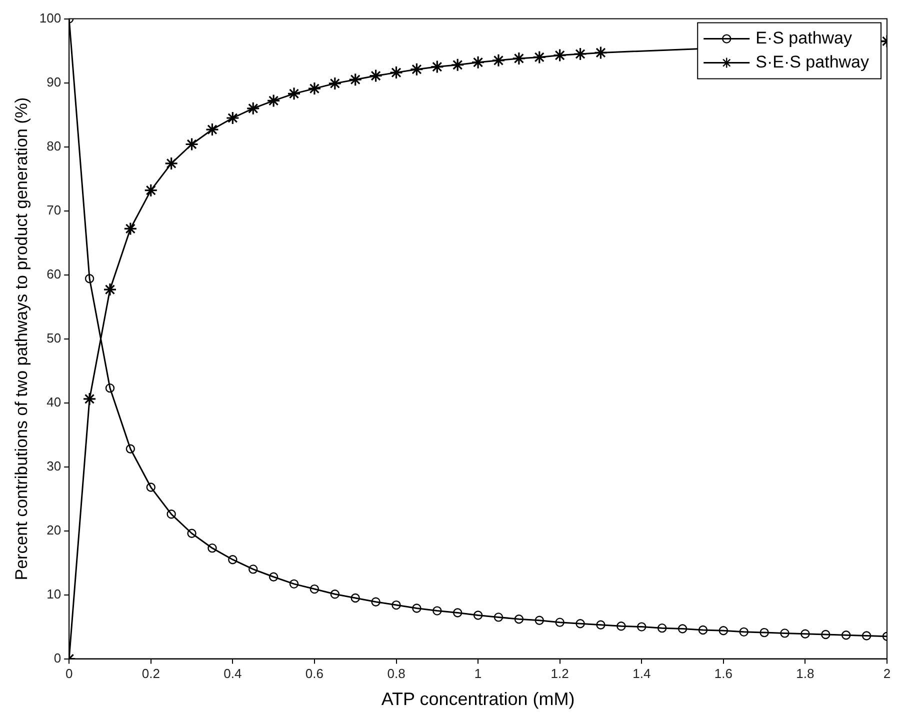 This screenshot has width=909, height=723. Describe the element at coordinates (396, 674) in the screenshot. I see `x-tick-label: 0.8` at that location.